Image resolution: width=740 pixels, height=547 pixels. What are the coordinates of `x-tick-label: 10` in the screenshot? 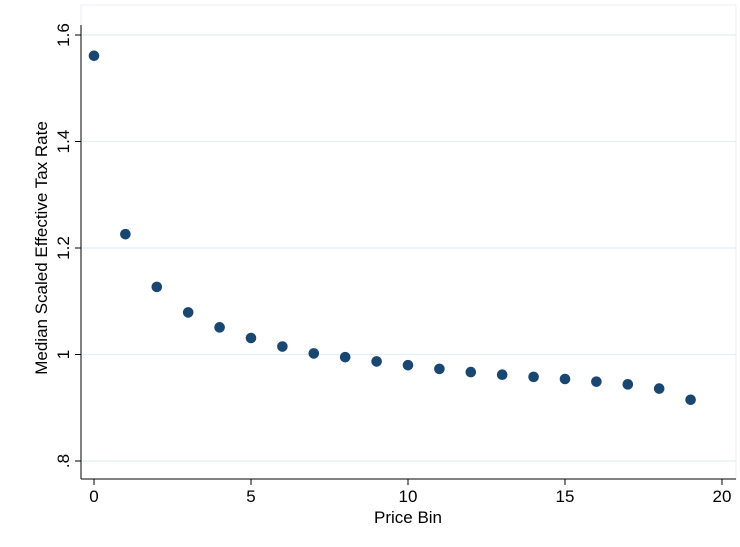 It's located at (408, 496).